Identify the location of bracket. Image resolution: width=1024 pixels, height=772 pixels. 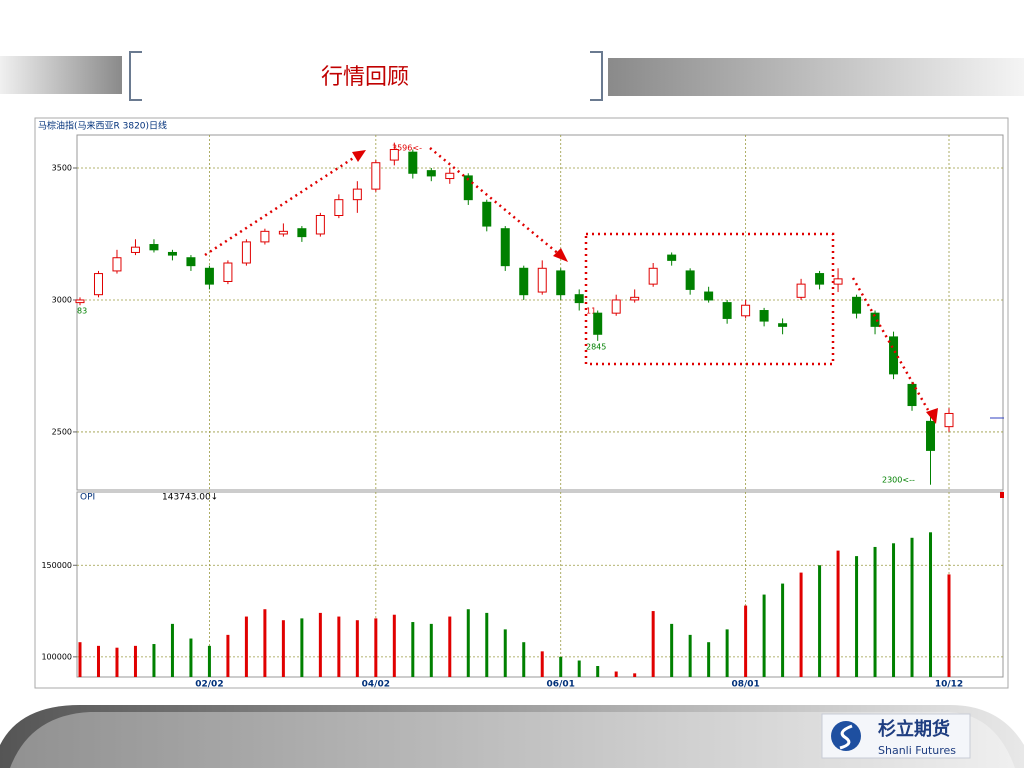
(366, 76).